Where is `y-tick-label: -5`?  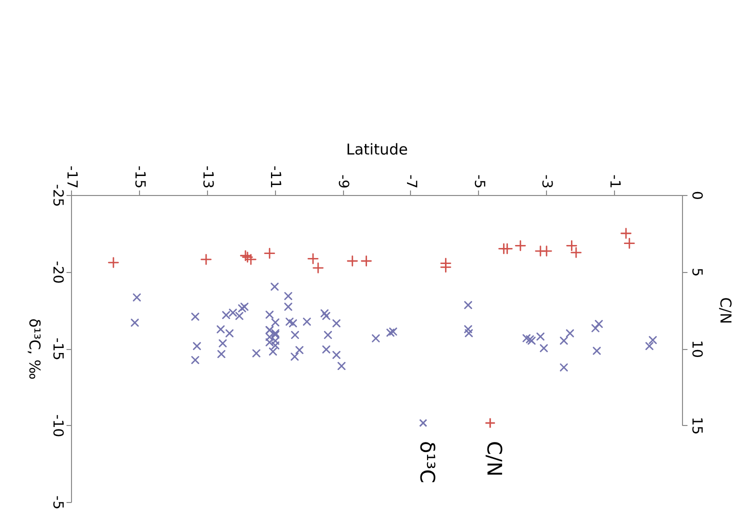
y-tick-label: -5 is located at coordinates (58, 503).